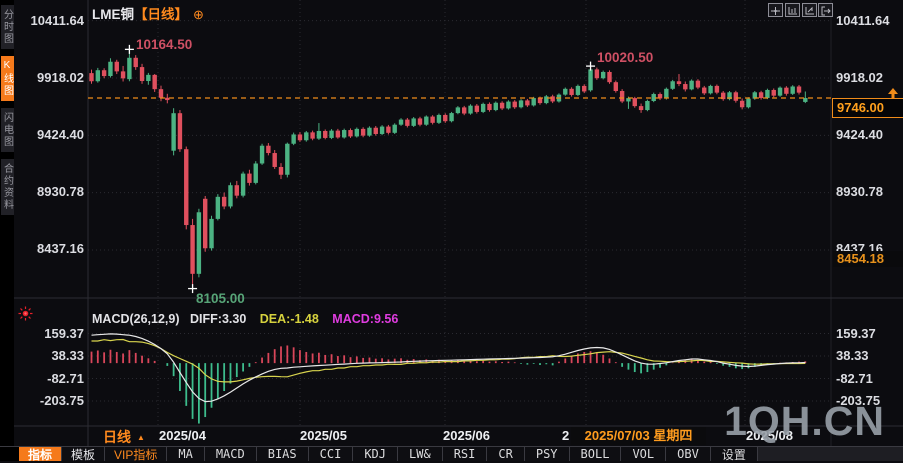 Image resolution: width=903 pixels, height=463 pixels. Describe the element at coordinates (867, 108) in the screenshot. I see `last-price-box: 9746.00` at that location.